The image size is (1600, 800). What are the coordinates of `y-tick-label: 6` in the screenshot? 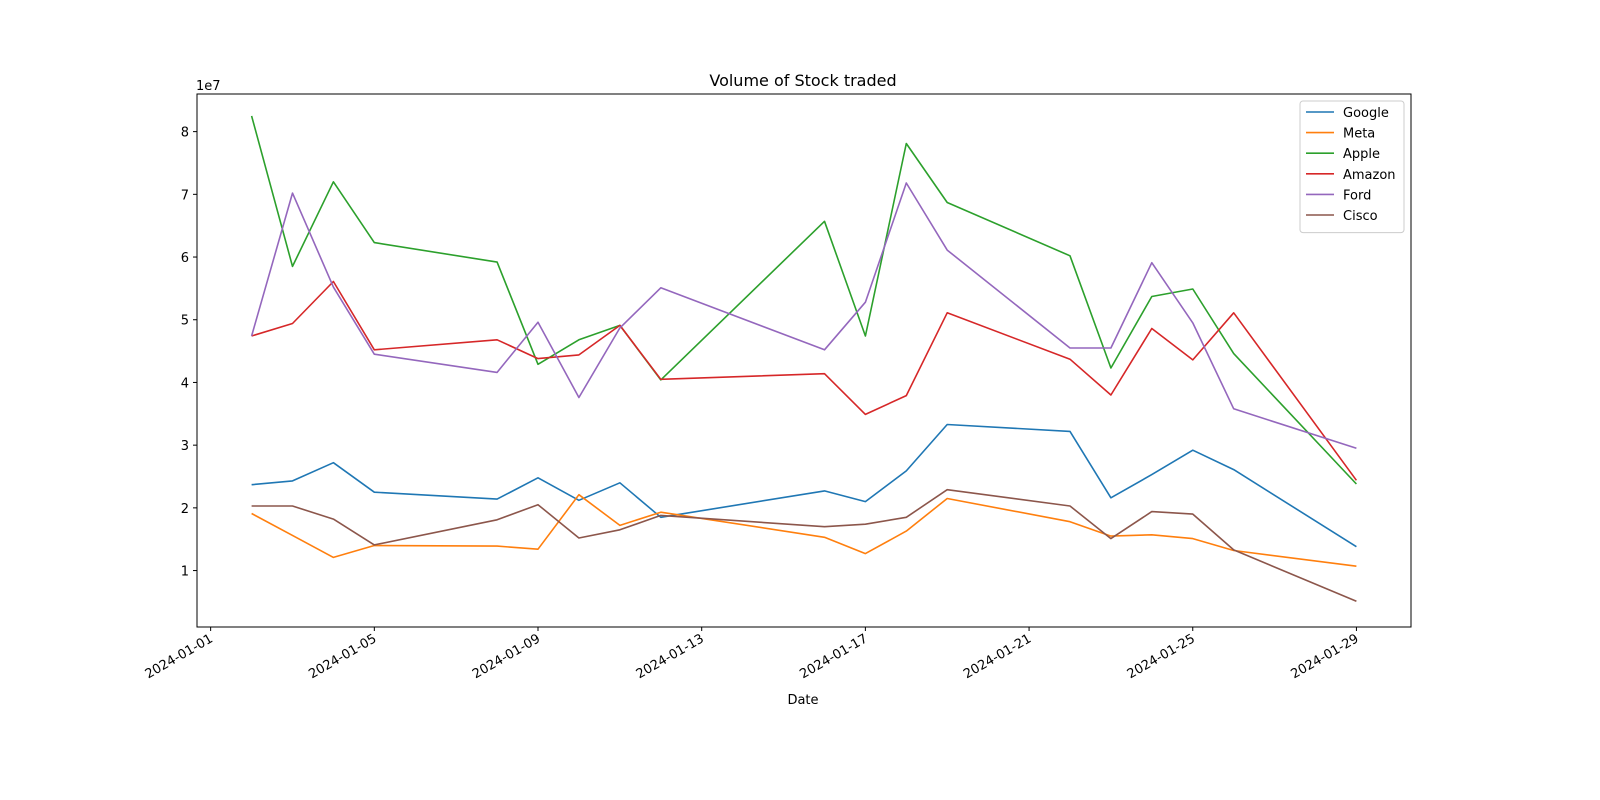 It's located at (185, 258).